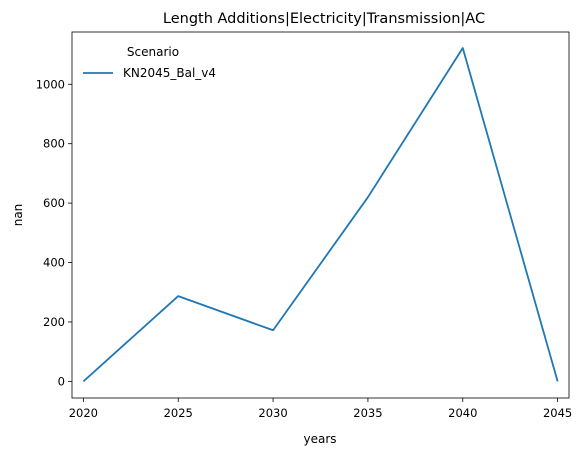 The height and width of the screenshot is (456, 577). What do you see at coordinates (149, 62) in the screenshot?
I see `legend: Scenario KN2045_Bal_v4` at bounding box center [149, 62].